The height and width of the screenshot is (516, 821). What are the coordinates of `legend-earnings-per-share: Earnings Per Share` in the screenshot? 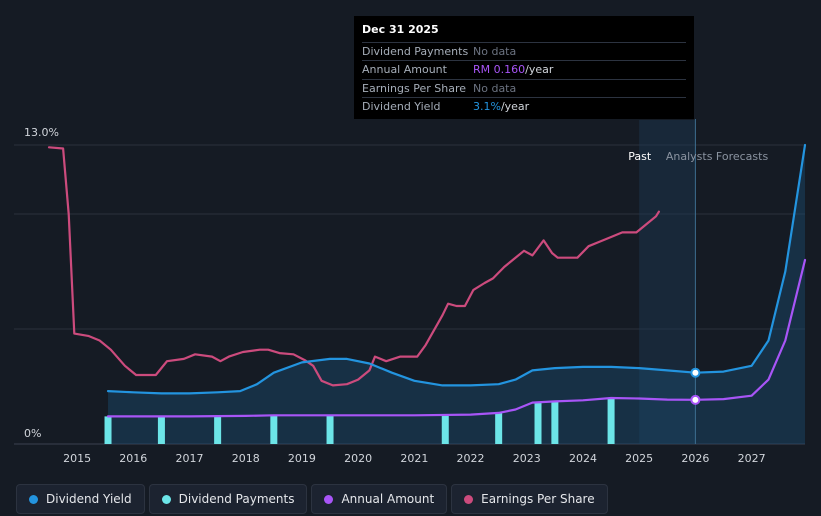 It's located at (529, 499).